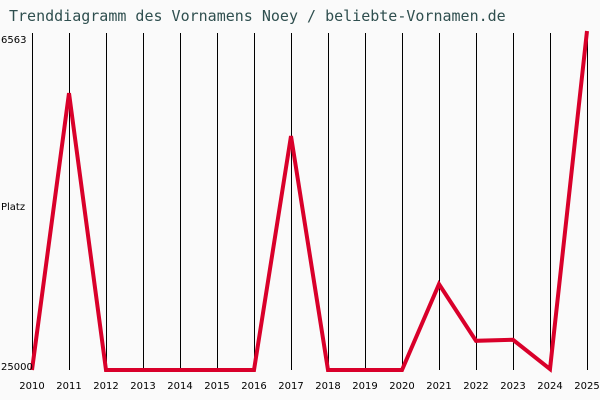 The image size is (600, 400). Describe the element at coordinates (587, 386) in the screenshot. I see `x-tick-label-2025: 2025` at that location.